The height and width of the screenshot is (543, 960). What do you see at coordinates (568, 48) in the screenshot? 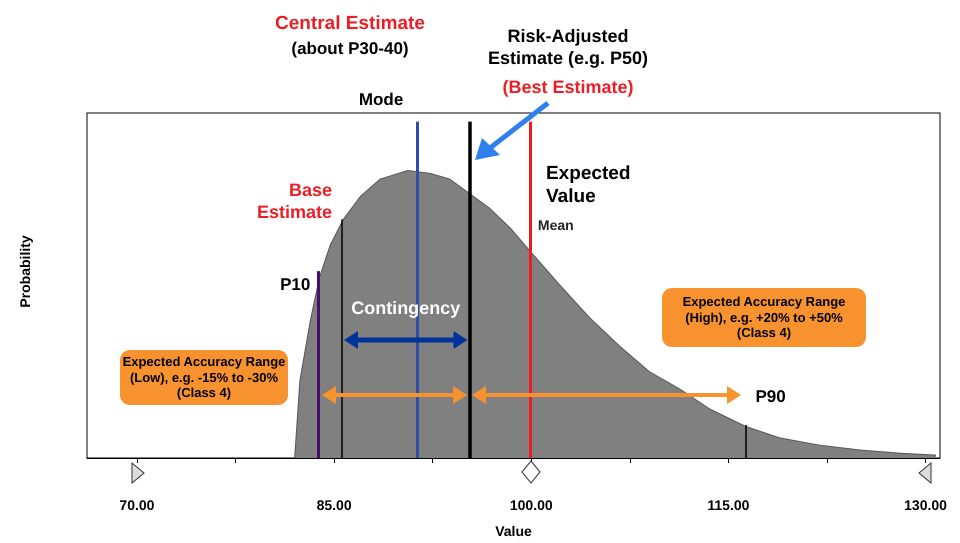
I see `text: Risk-Adjusted Estimate (e.g. P50)` at bounding box center [568, 48].